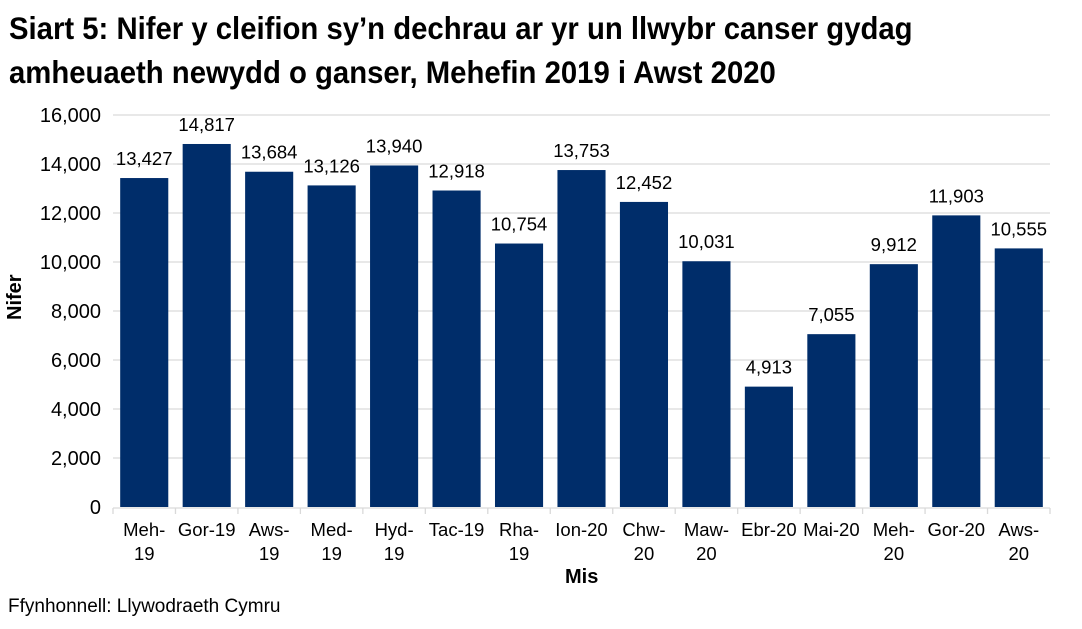  Describe the element at coordinates (144, 158) in the screenshot. I see `data-label: 13,427` at that location.